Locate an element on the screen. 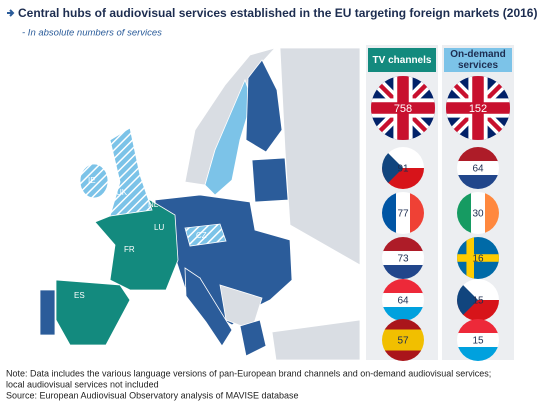 The width and height of the screenshot is (543, 418). map-label: IE is located at coordinates (92, 180).